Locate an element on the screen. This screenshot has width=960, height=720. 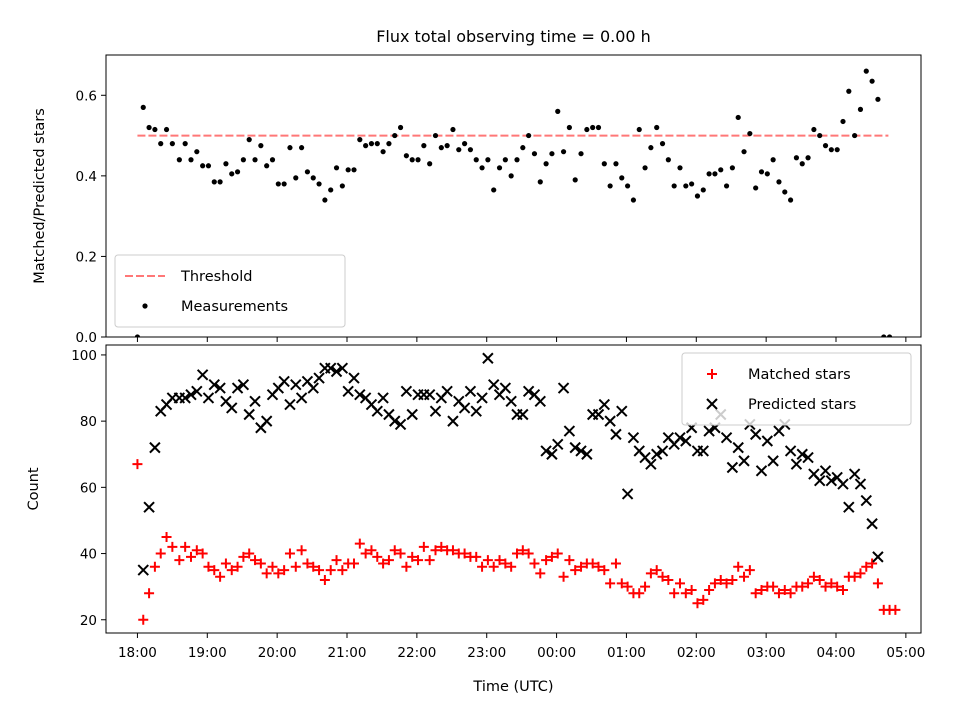
y-axis-label: Count is located at coordinates (34, 488).